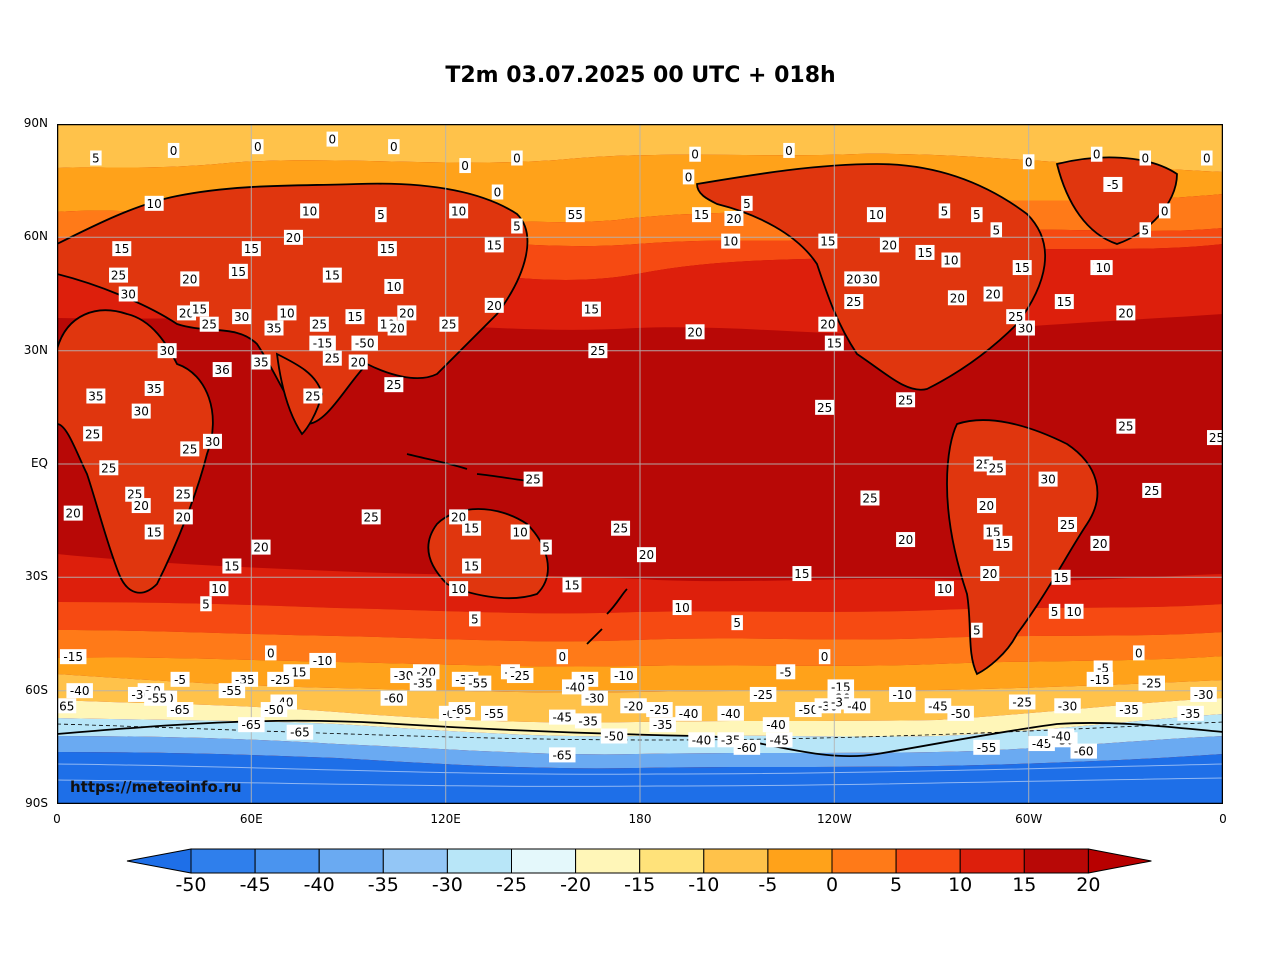 This screenshot has width=1281, height=963. I want to click on contour-label: -10, so click(322, 660).